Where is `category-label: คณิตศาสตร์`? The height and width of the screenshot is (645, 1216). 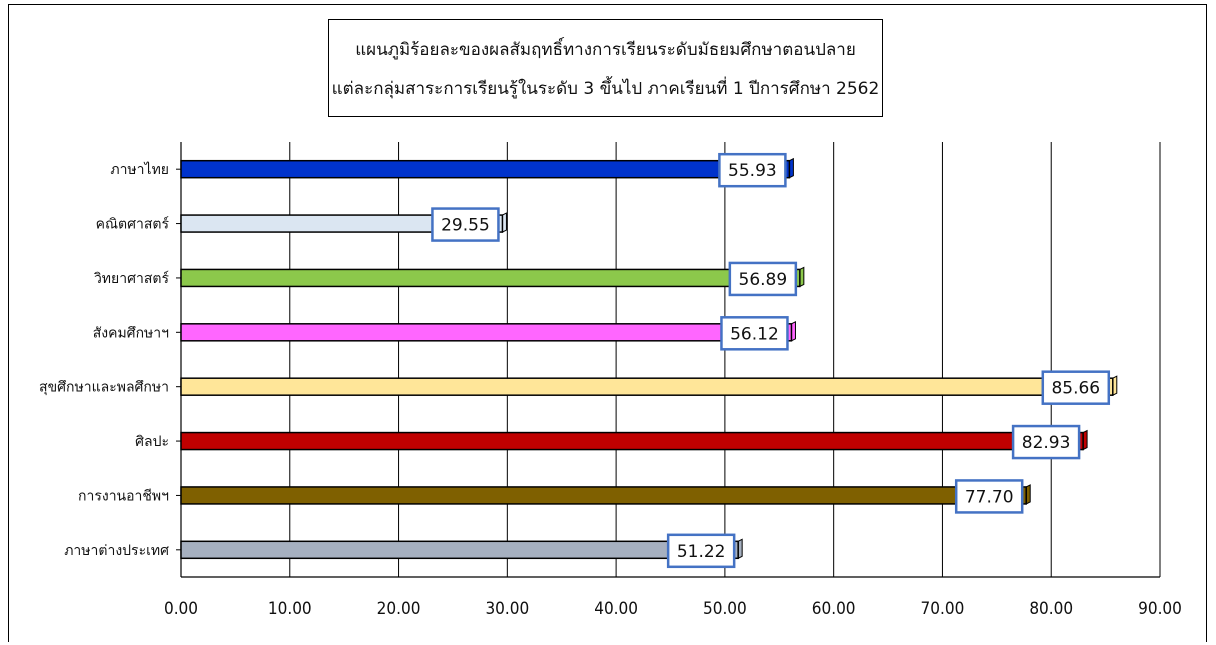 category-label: คณิตศาสตร์ is located at coordinates (133, 224).